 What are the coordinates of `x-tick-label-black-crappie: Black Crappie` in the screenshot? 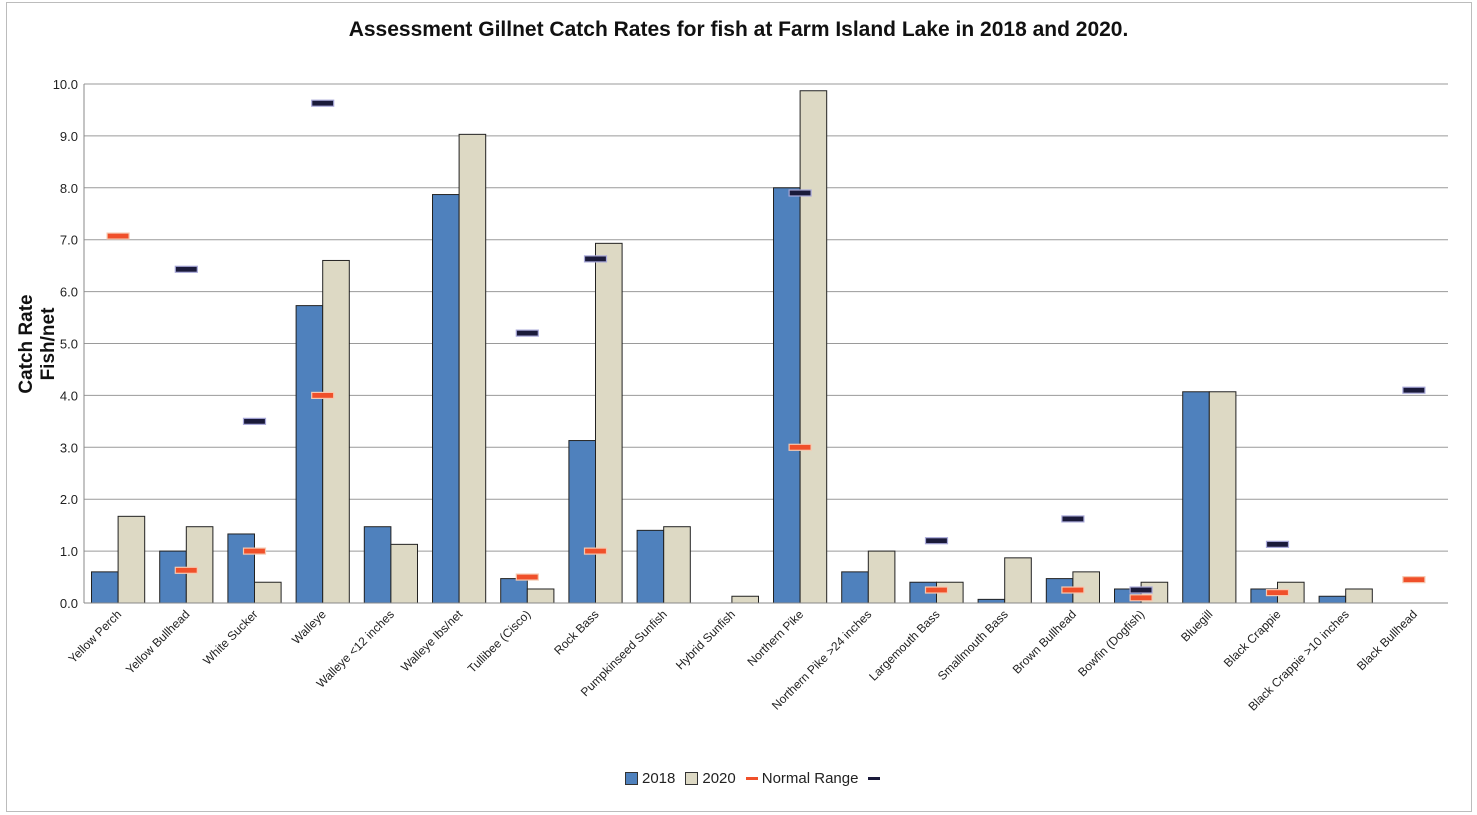 It's located at (1252, 638).